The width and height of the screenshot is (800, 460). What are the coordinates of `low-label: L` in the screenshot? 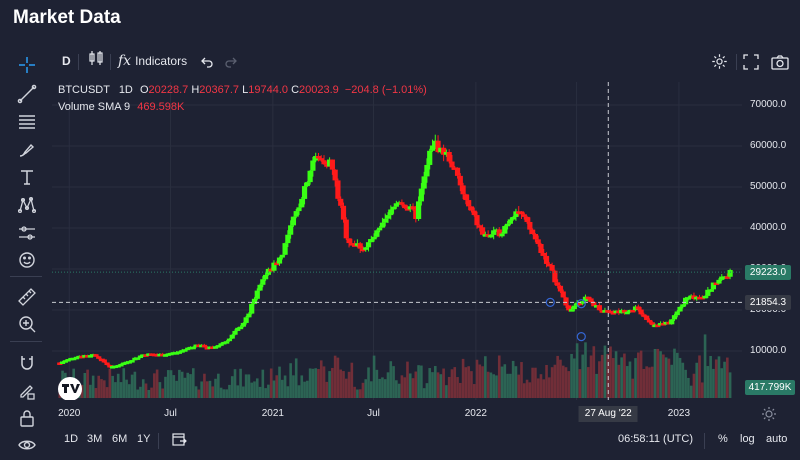 It's located at (245, 90).